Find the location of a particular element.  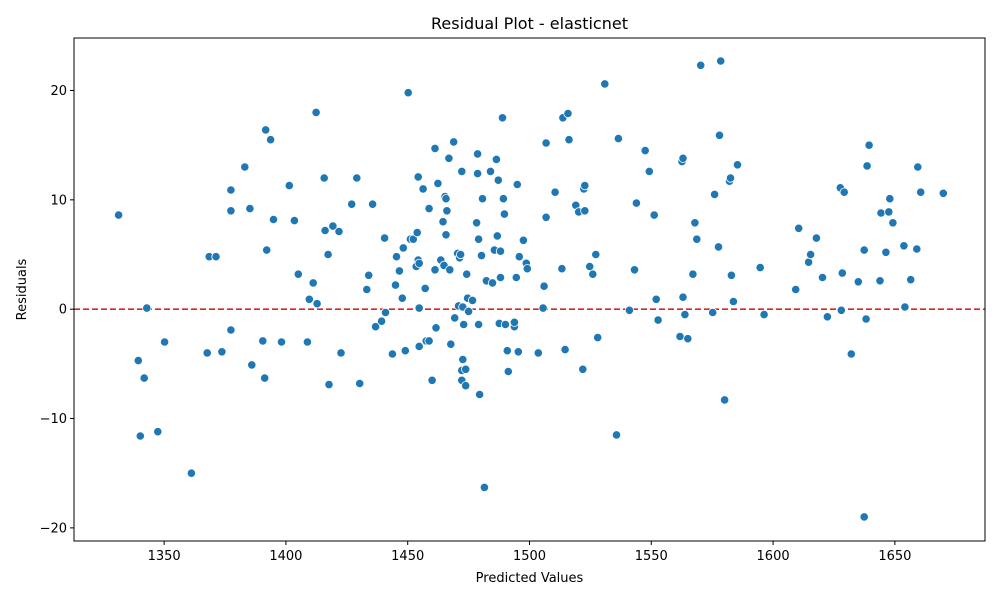

y-axis-label: Residuals is located at coordinates (22, 289).